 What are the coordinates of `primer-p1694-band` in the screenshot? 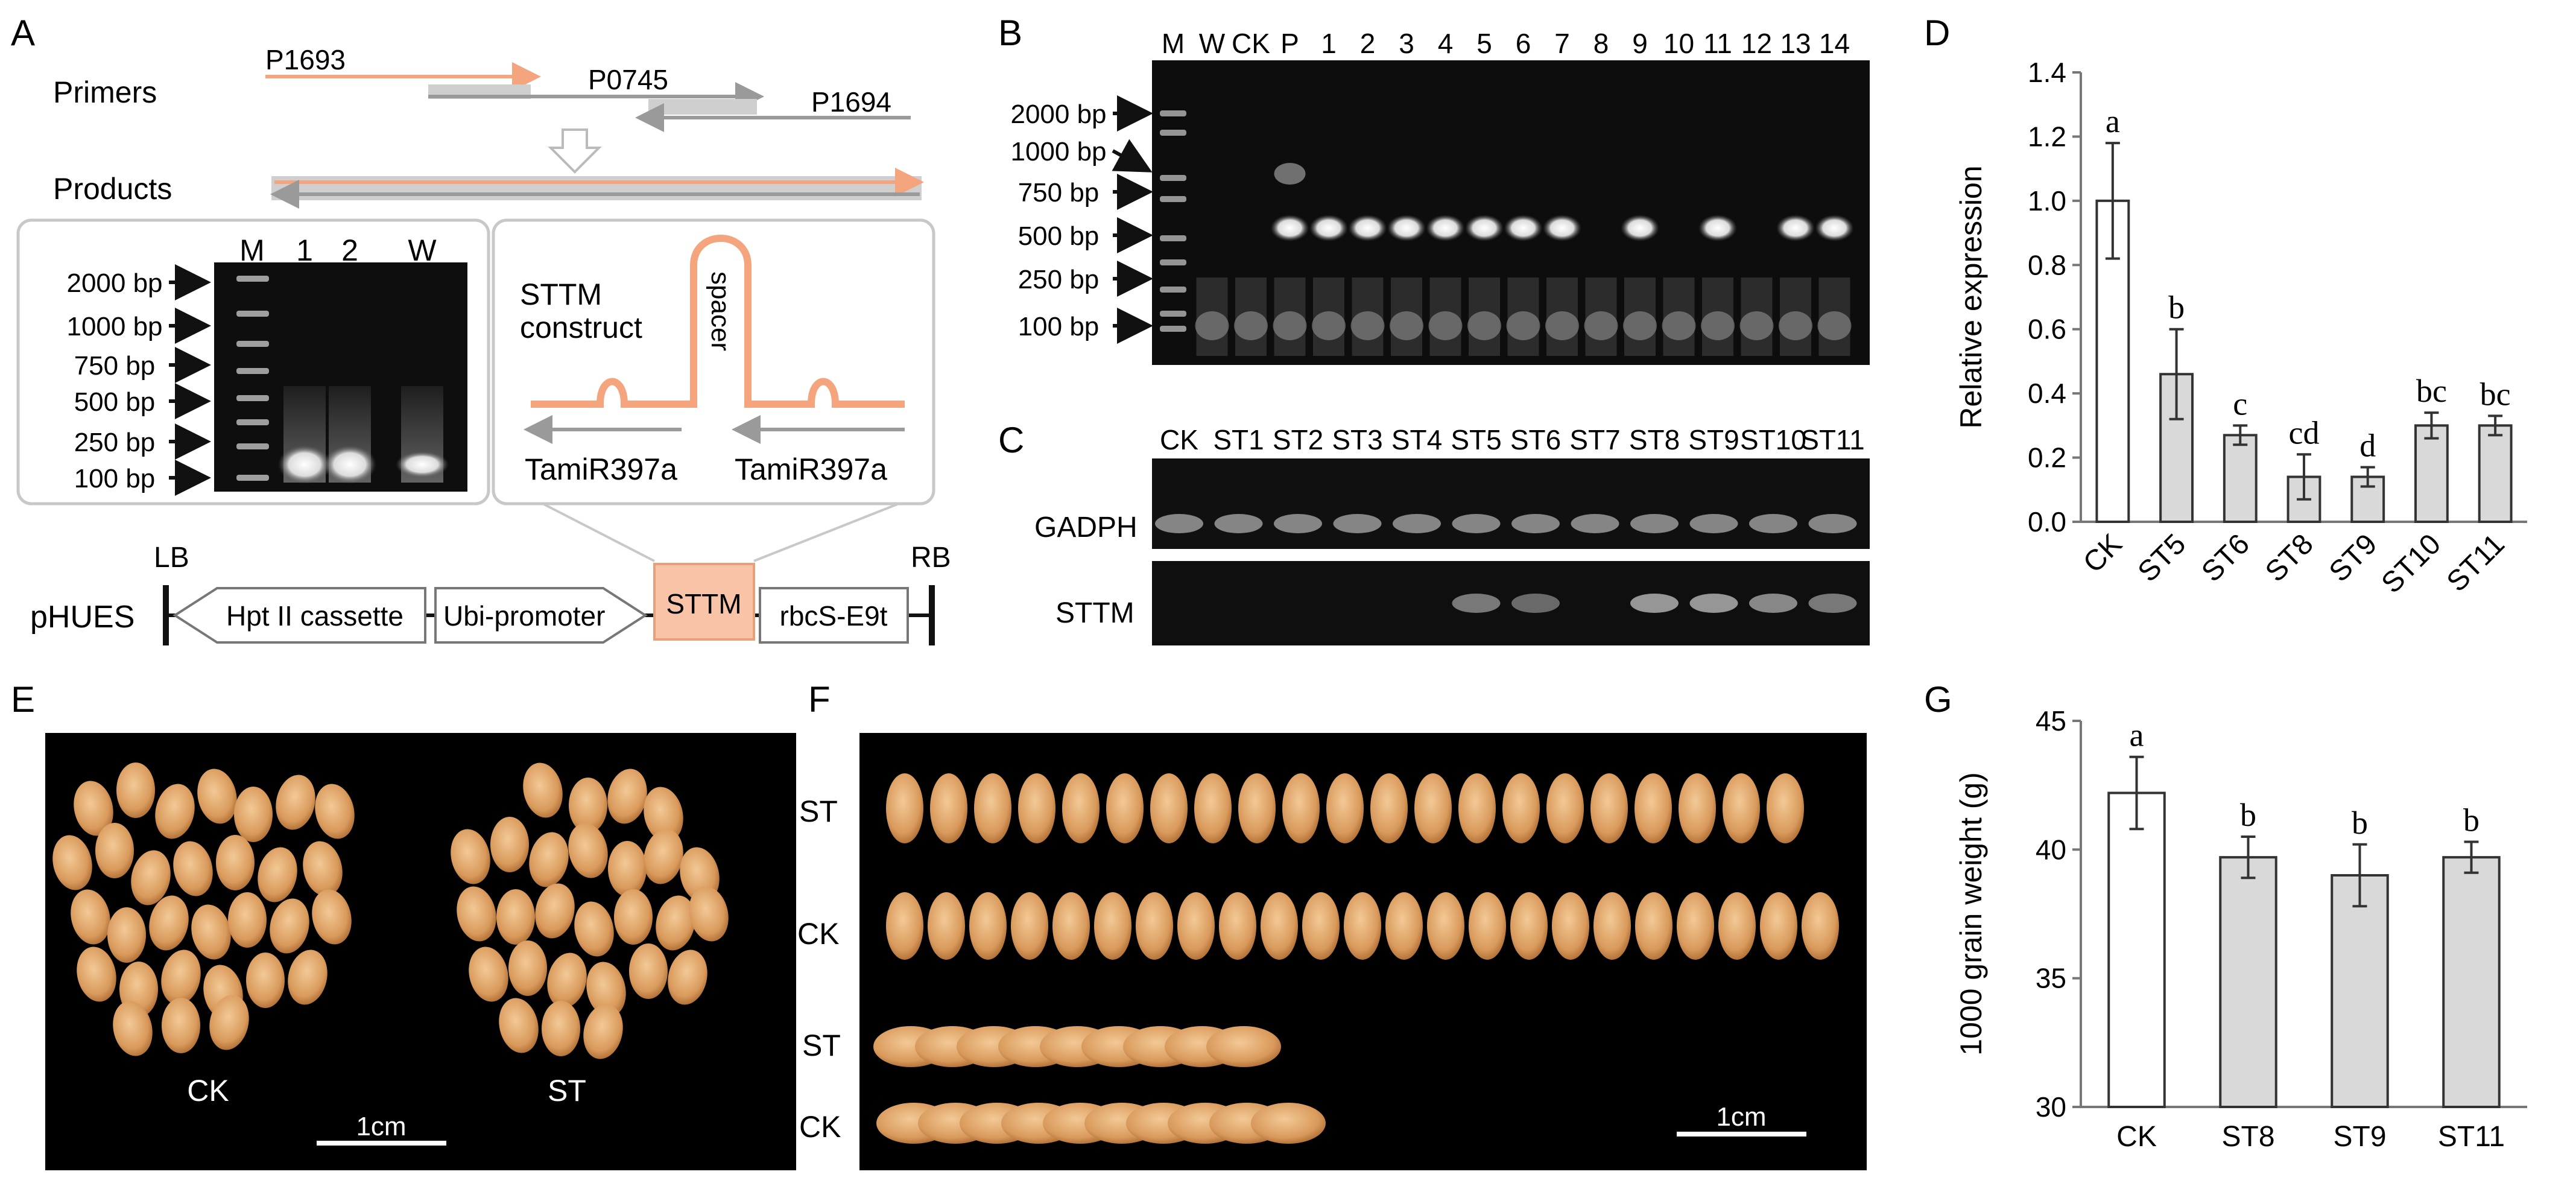 It's located at (702, 107).